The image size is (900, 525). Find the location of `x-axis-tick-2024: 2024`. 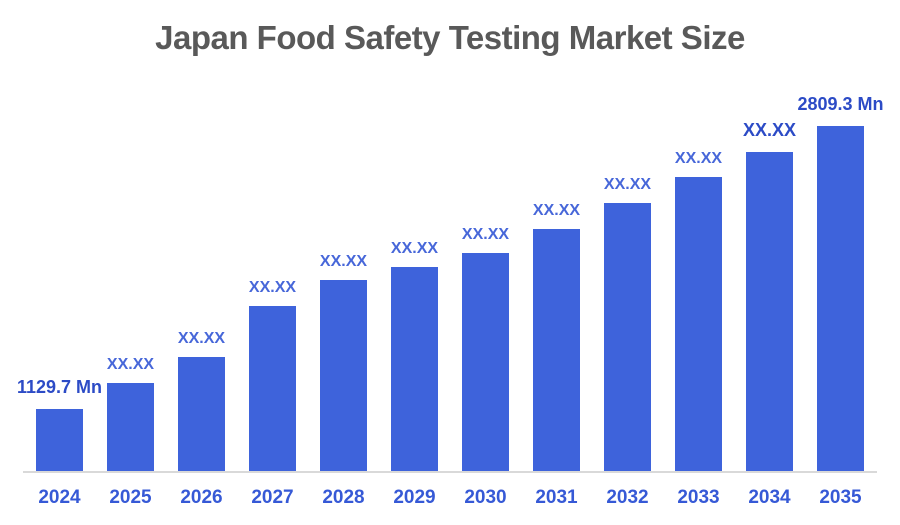

x-axis-tick-2024: 2024 is located at coordinates (59, 497).